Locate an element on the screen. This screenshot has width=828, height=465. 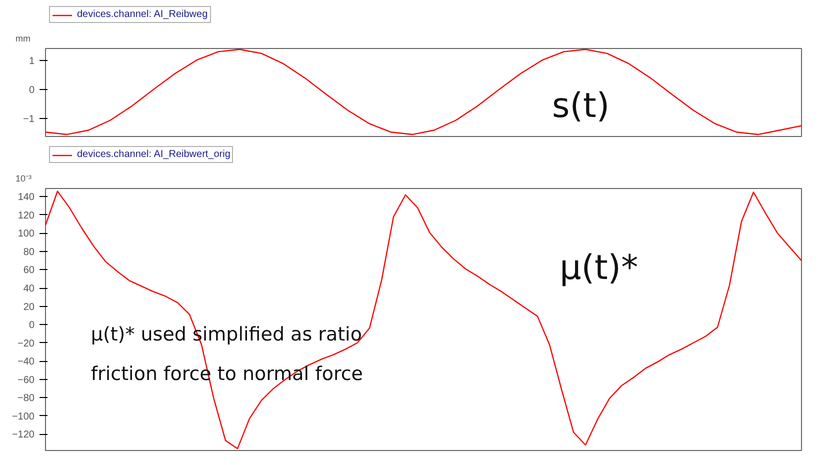
y-tick-label: −1 is located at coordinates (29, 119).